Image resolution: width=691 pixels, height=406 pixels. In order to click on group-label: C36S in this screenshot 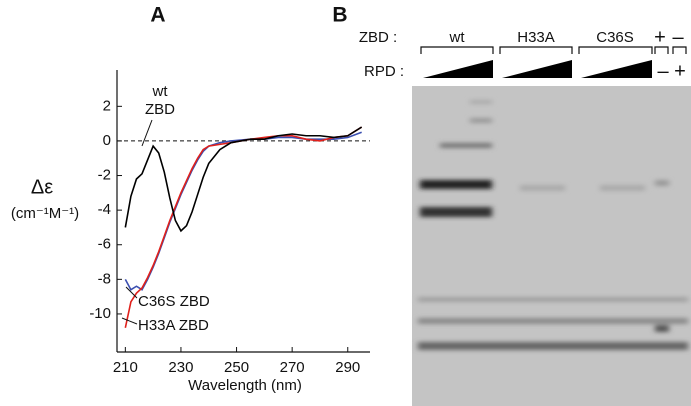, I will do `click(615, 37)`.